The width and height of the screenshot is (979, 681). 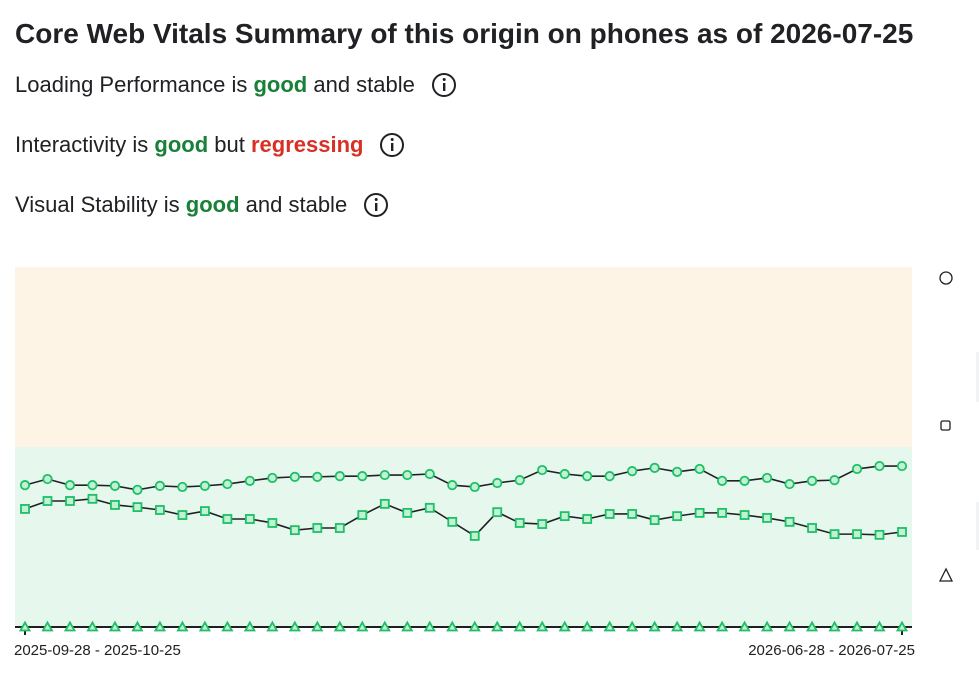 What do you see at coordinates (958, 426) in the screenshot?
I see `legend-icons` at bounding box center [958, 426].